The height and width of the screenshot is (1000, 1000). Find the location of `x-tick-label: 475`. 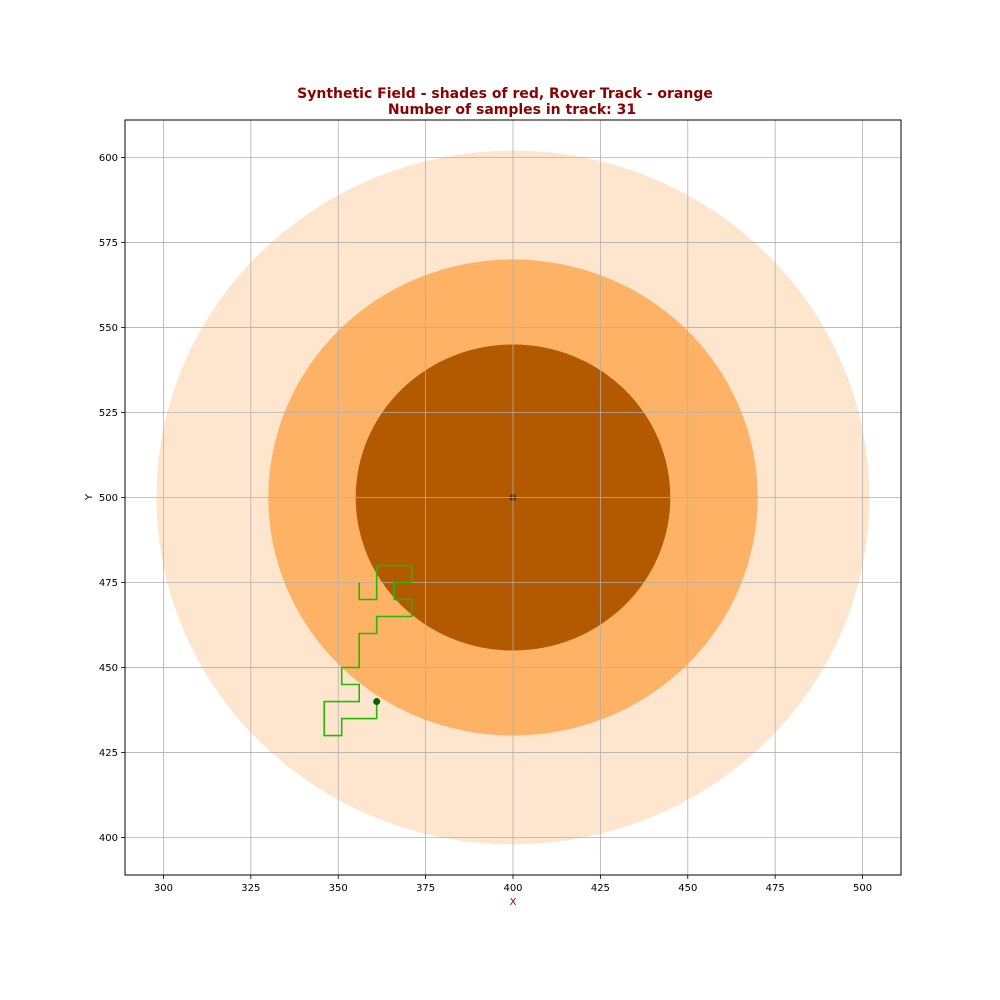

x-tick-label: 475 is located at coordinates (775, 888).